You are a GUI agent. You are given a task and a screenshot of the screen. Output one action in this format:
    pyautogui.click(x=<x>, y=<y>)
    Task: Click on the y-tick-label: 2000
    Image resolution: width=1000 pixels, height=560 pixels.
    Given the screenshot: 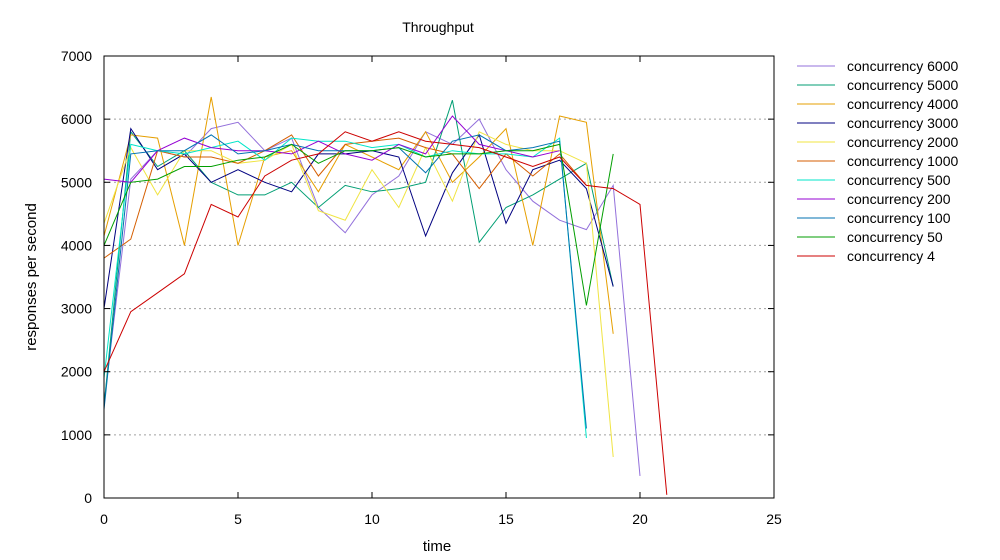 What is the action you would take?
    pyautogui.click(x=76, y=372)
    